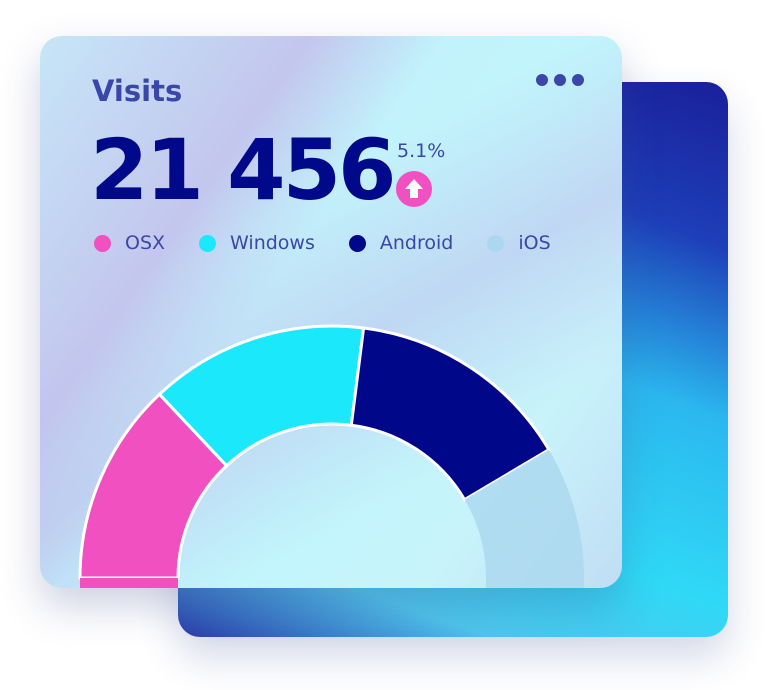 This screenshot has height=690, width=768. What do you see at coordinates (524, 513) in the screenshot?
I see `donut-segment-ios` at bounding box center [524, 513].